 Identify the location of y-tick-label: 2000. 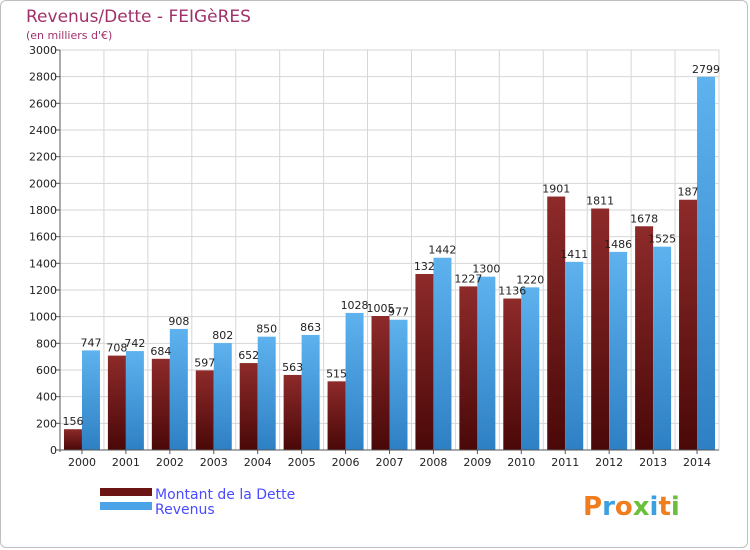
(43, 183).